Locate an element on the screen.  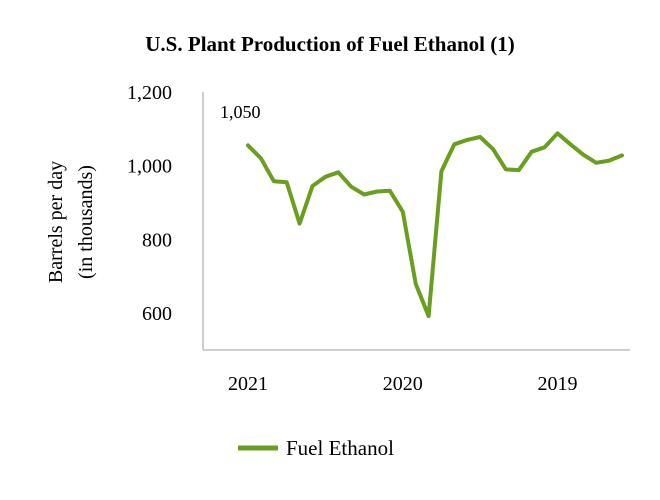
legend: Fuel Ethanol is located at coordinates (316, 448).